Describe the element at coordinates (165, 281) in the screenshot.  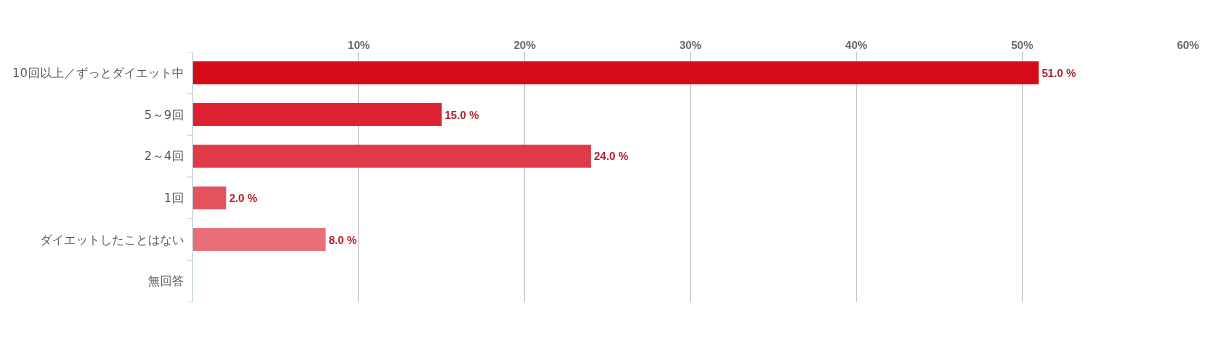
I see `y-tick-label: 無回答` at that location.